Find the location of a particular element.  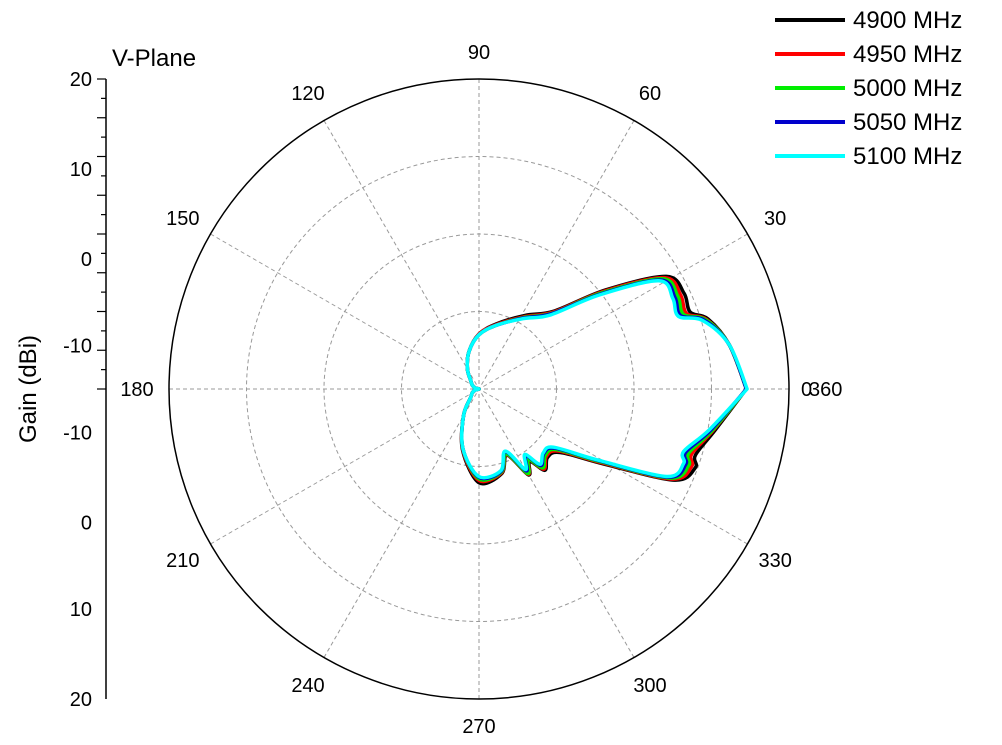

angle-label-300: 300 is located at coordinates (649, 686).